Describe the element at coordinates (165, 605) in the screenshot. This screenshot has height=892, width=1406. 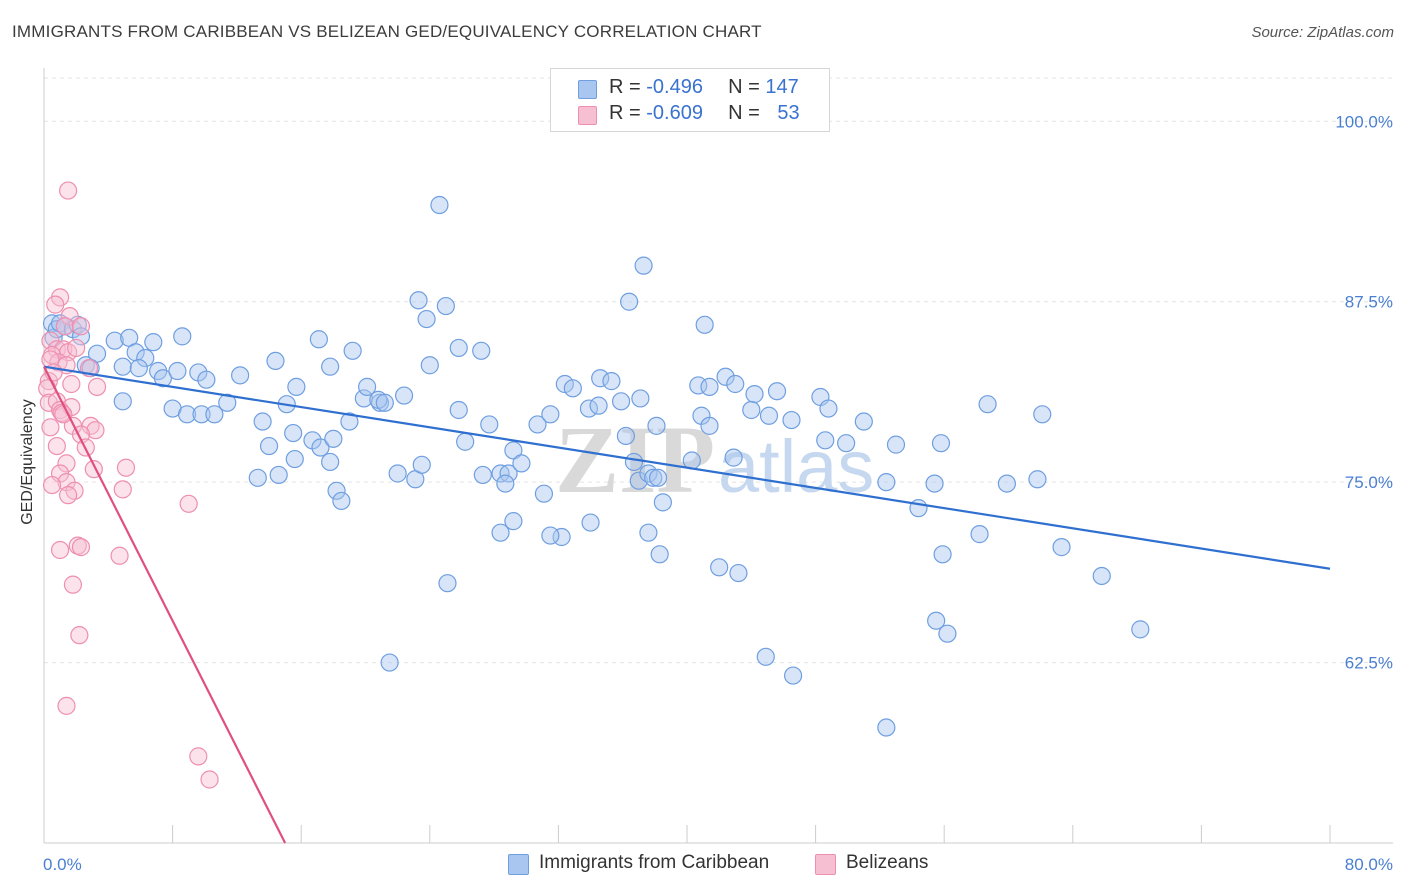
I see `trend-line-belizean` at that location.